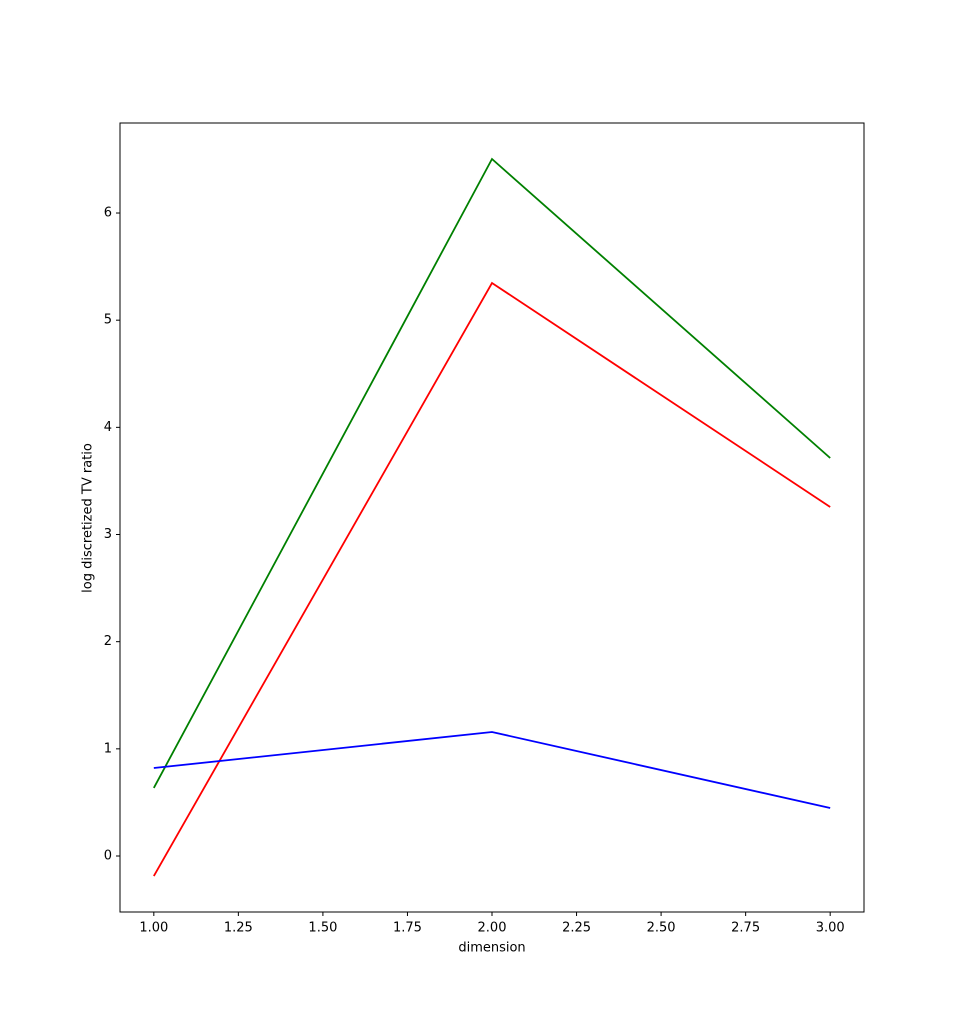  What do you see at coordinates (830, 928) in the screenshot?
I see `x-tick-label: 3.00` at bounding box center [830, 928].